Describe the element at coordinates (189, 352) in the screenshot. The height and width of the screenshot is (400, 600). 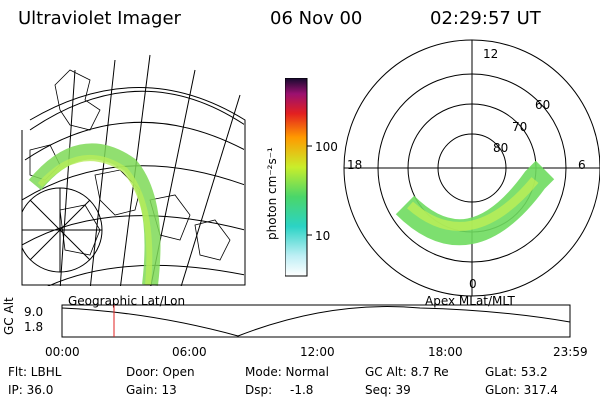
I see `timeline-xtick-1: 06:00` at that location.